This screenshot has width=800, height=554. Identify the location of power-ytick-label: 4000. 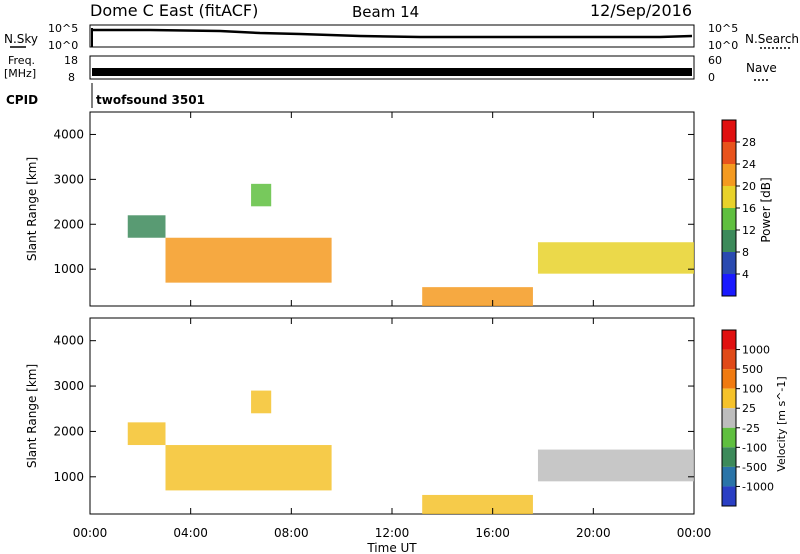
(68, 134).